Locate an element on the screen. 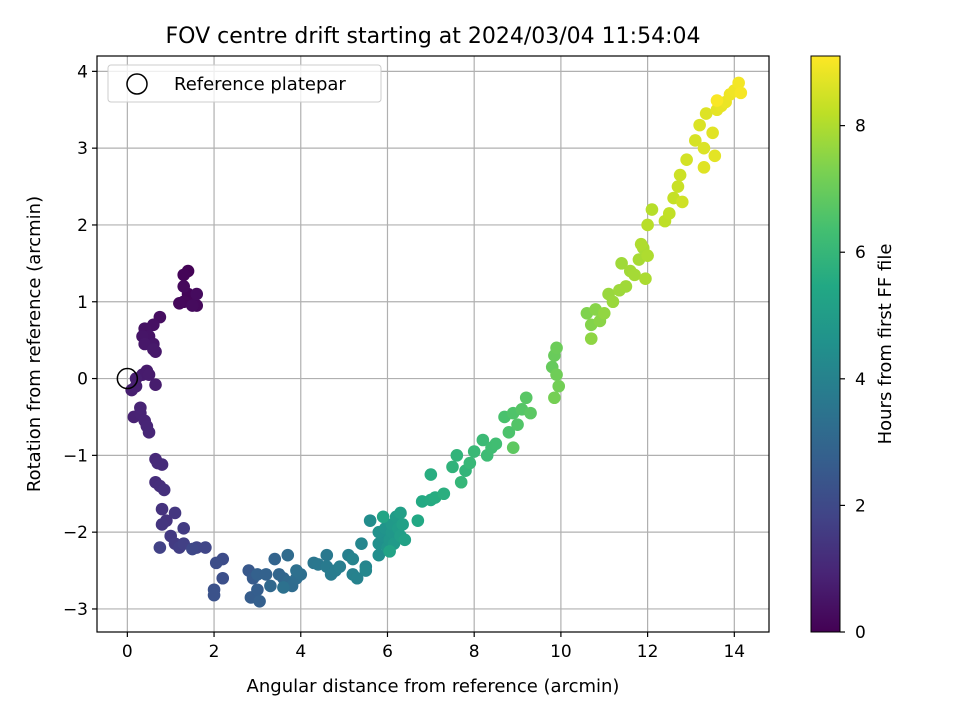 The image size is (960, 720). x-tick-label: 2 is located at coordinates (214, 652).